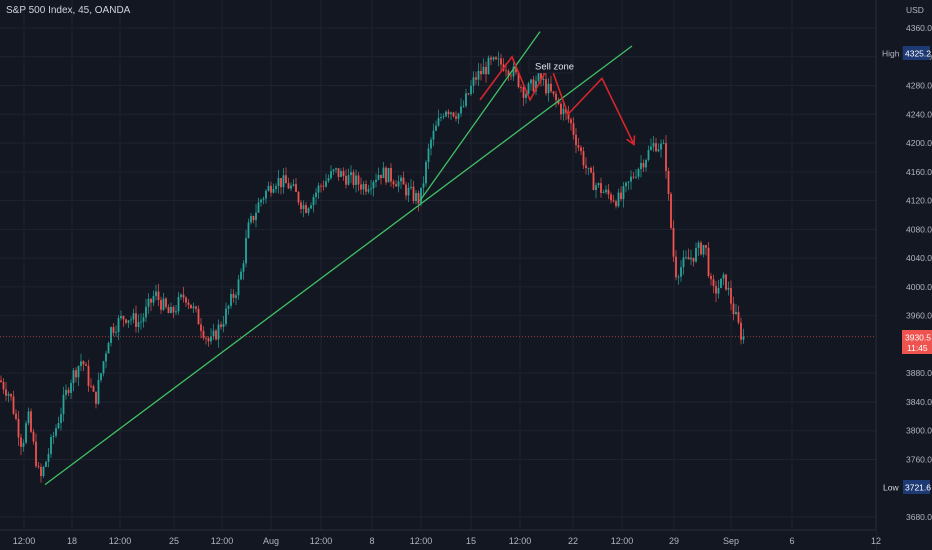  What do you see at coordinates (72, 541) in the screenshot?
I see `time-tick-label: 18` at bounding box center [72, 541].